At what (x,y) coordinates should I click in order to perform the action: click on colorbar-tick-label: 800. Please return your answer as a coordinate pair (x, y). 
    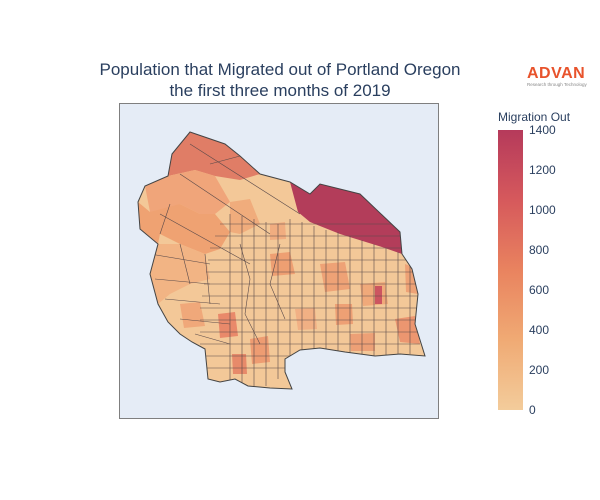
    Looking at the image, I should click on (539, 250).